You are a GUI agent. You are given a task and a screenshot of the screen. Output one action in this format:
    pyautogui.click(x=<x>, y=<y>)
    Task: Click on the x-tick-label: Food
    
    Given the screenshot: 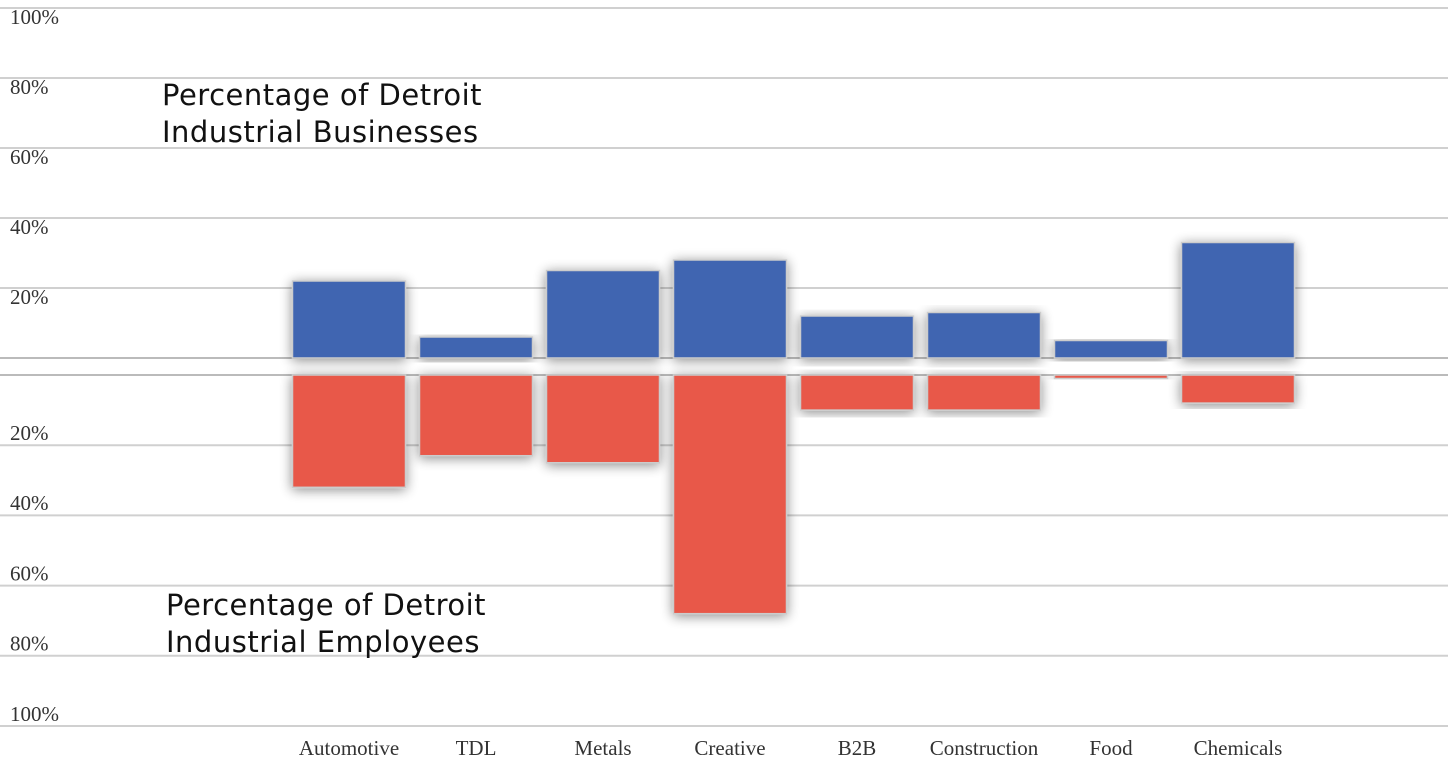 What is the action you would take?
    pyautogui.click(x=1111, y=748)
    